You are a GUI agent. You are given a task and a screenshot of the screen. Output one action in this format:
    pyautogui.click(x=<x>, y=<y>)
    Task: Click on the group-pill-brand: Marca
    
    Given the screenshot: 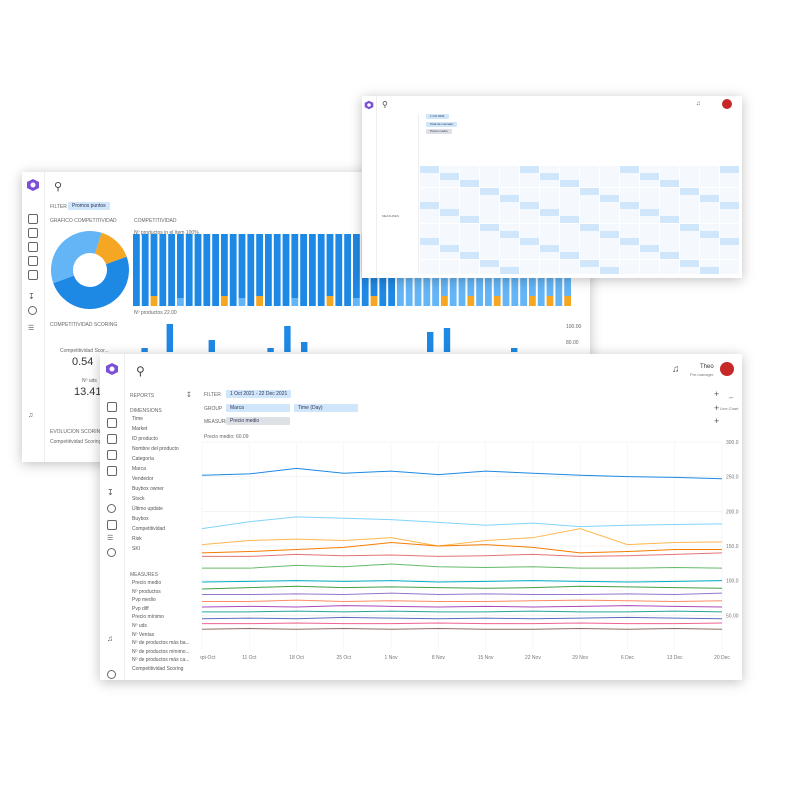 What is the action you would take?
    pyautogui.click(x=258, y=408)
    